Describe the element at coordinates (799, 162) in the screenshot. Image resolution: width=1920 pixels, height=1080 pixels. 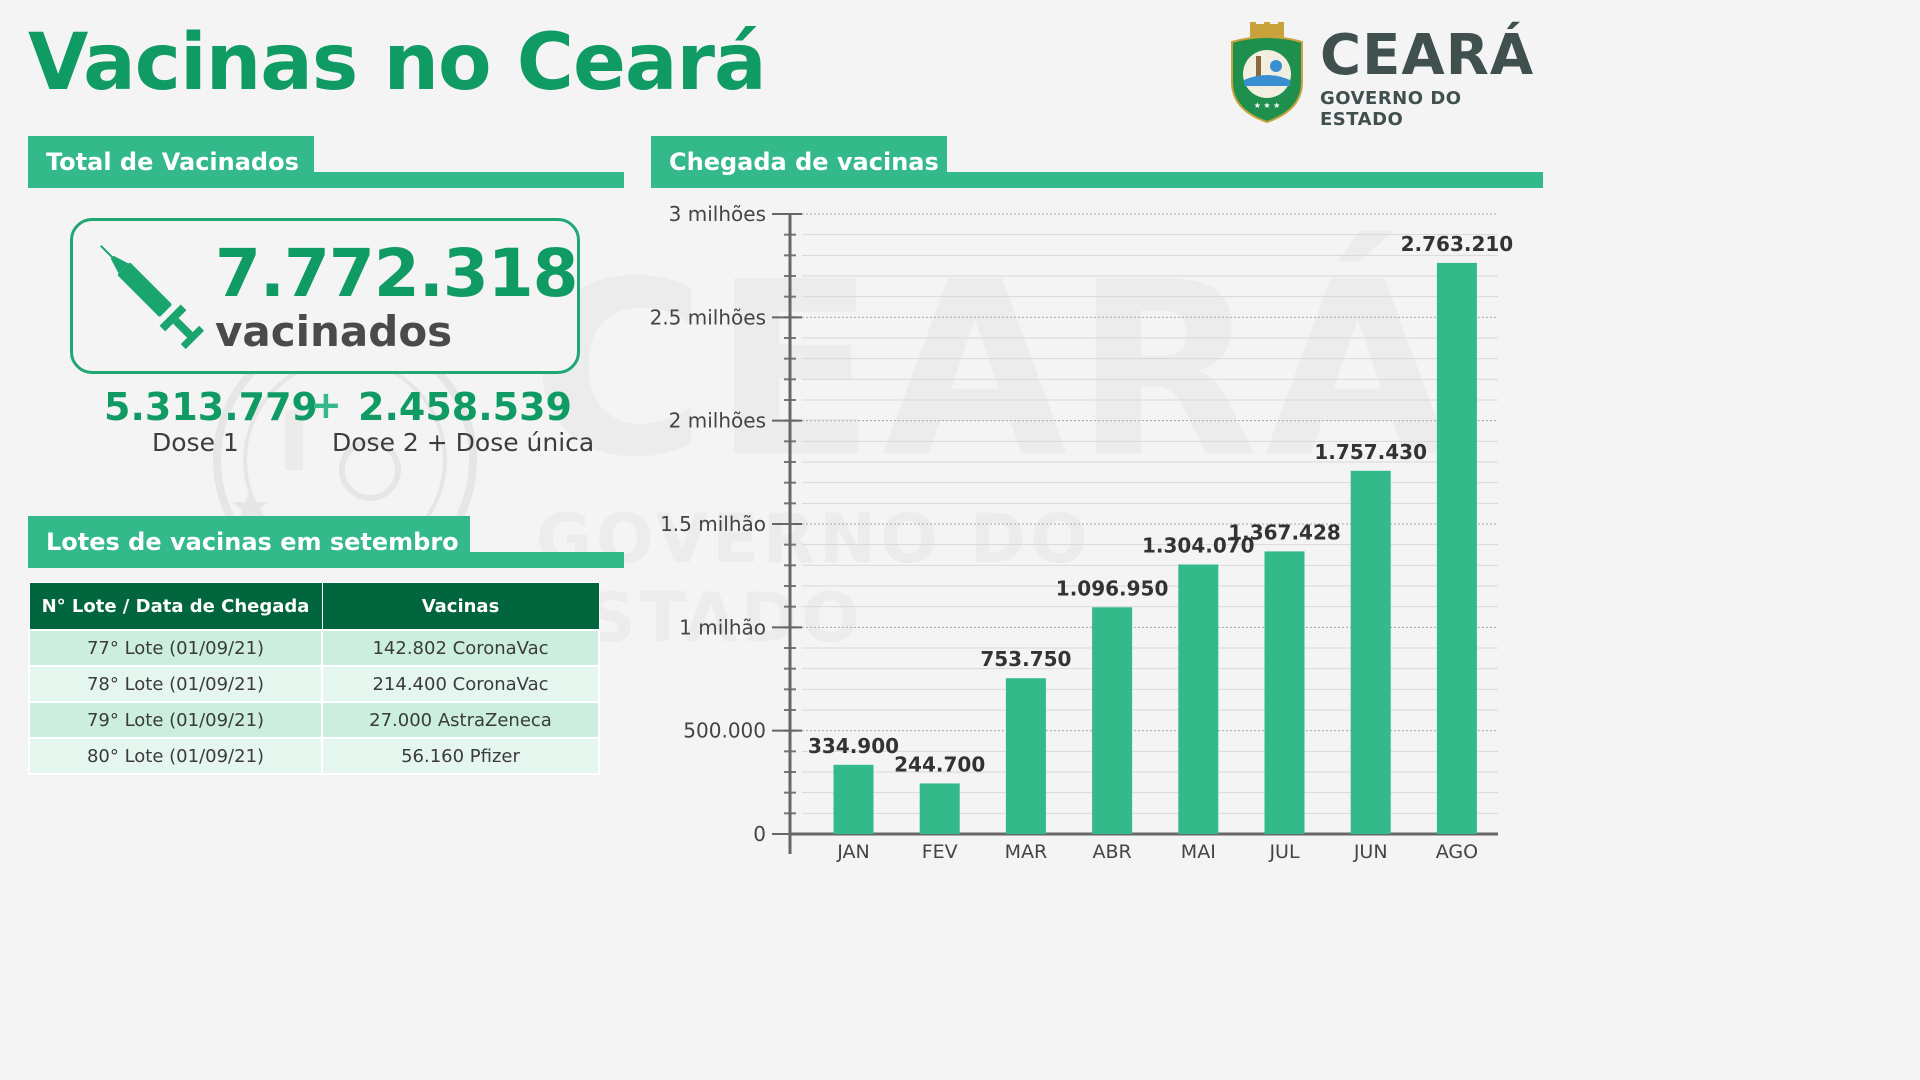
I see `chart-section-title: Chegada de vacinas` at that location.